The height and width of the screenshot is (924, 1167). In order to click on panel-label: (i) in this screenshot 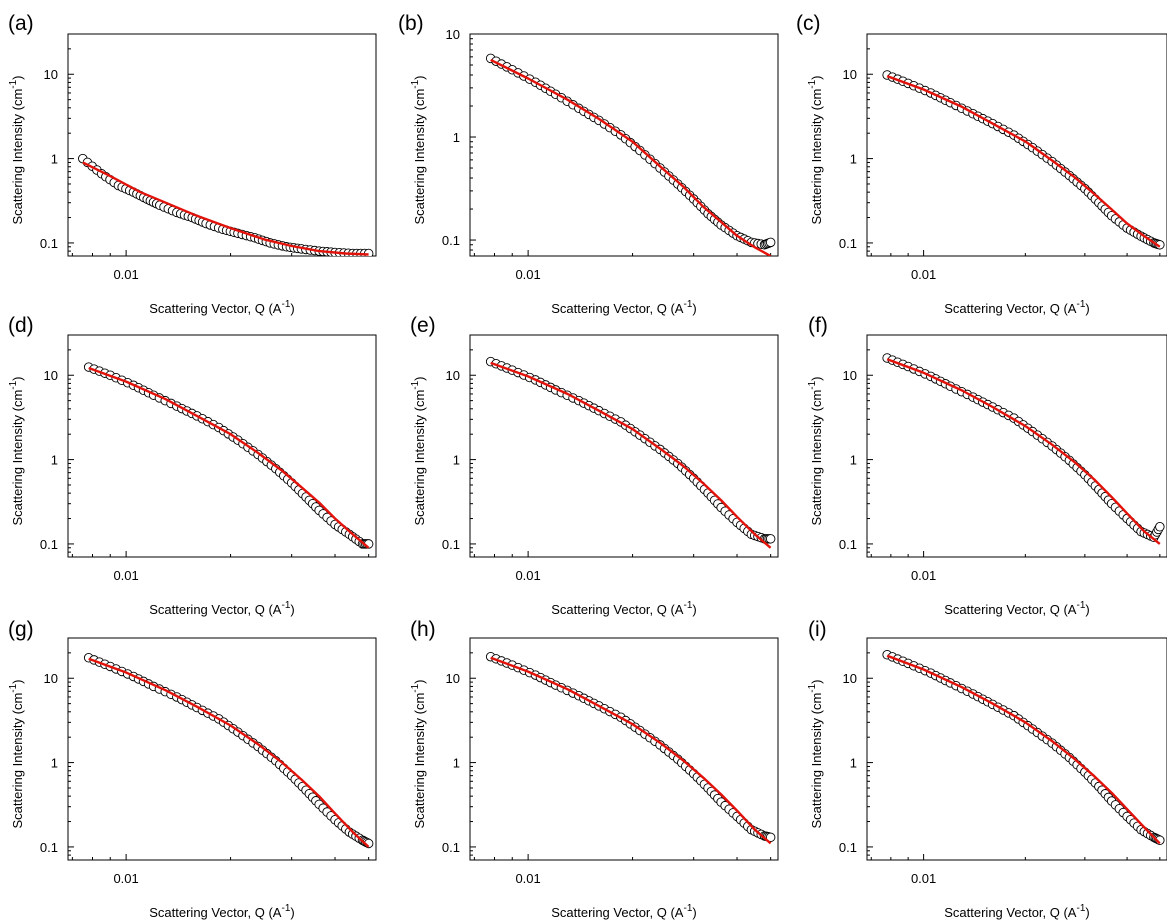, I will do `click(817, 629)`.